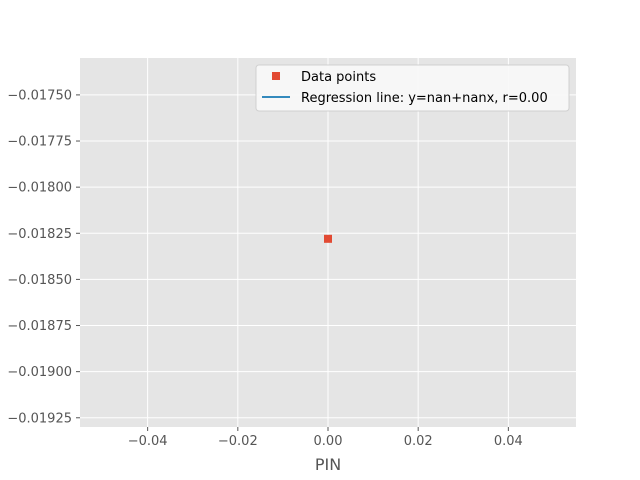 The width and height of the screenshot is (640, 480). What do you see at coordinates (39, 188) in the screenshot?
I see `y-tick-label: −0.01800` at bounding box center [39, 188].